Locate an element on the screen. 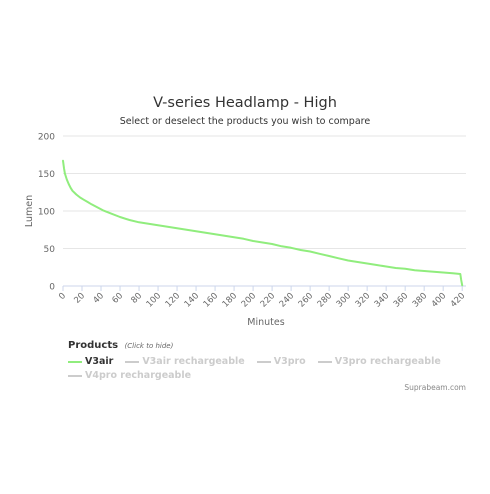  legend-label: V3air rechargeable is located at coordinates (193, 361).